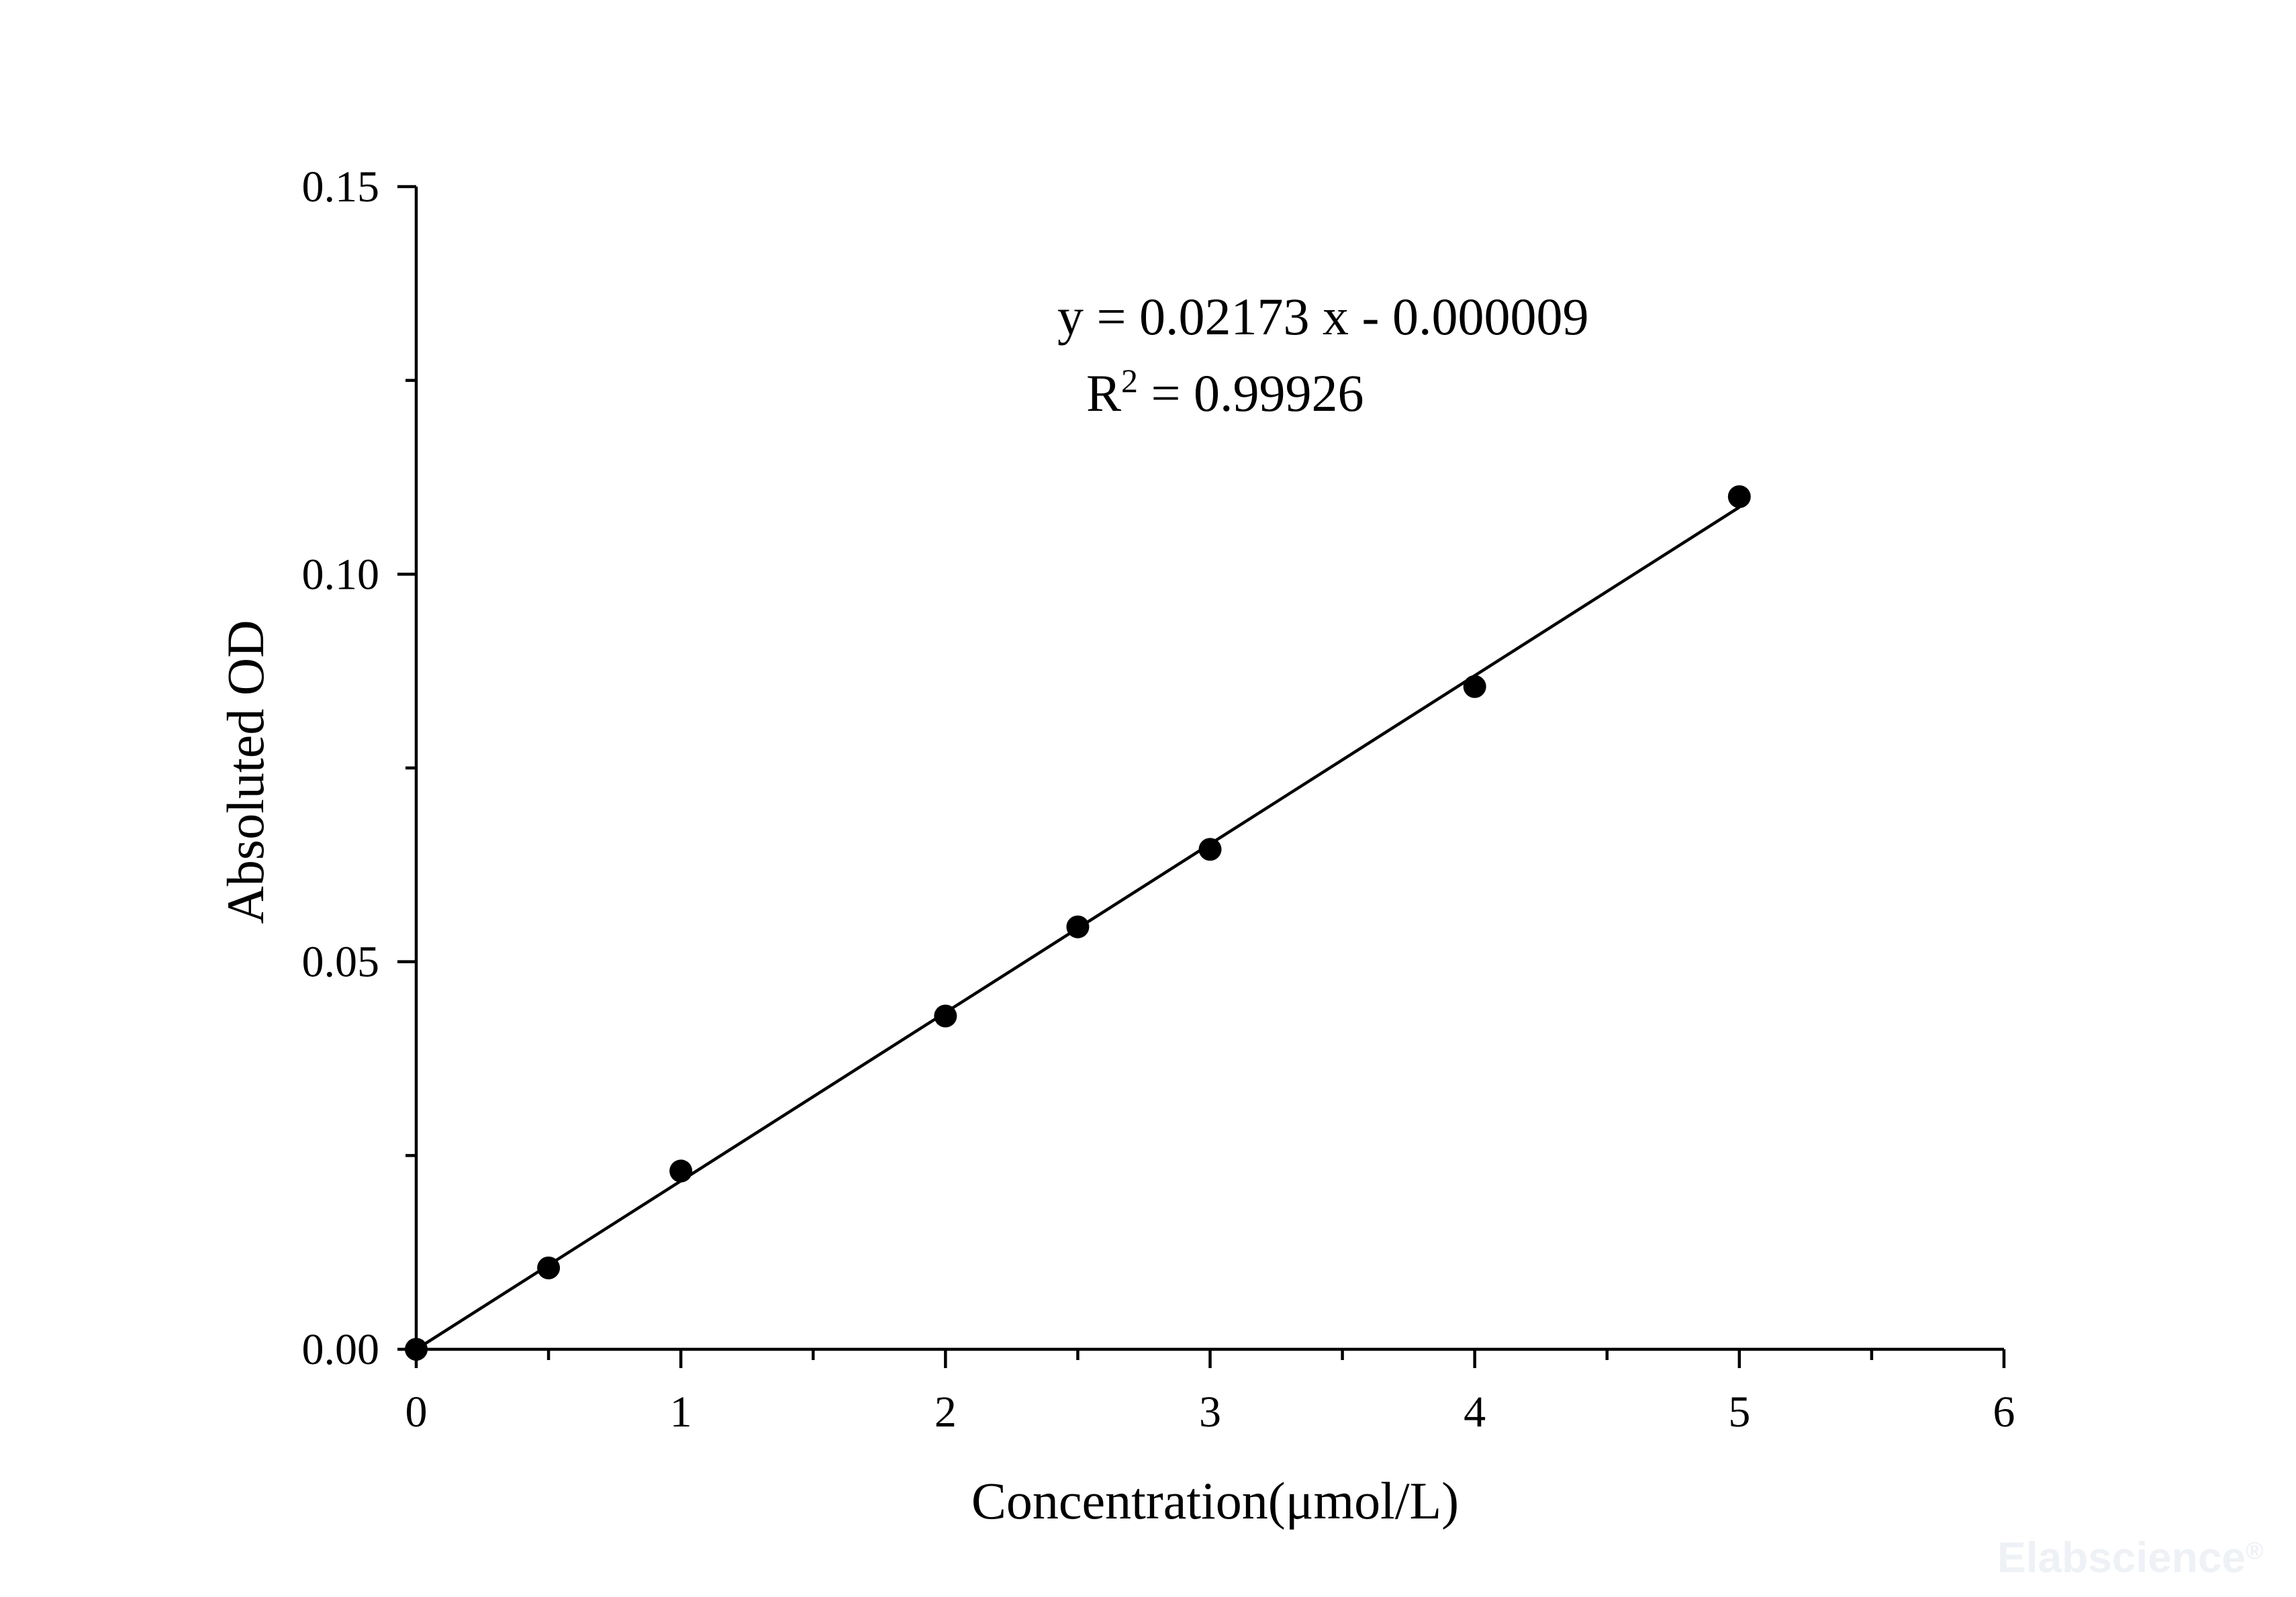  Describe the element at coordinates (1323, 316) in the screenshot. I see `fit-equation: y = 0.02173 x - 0.000009` at that location.